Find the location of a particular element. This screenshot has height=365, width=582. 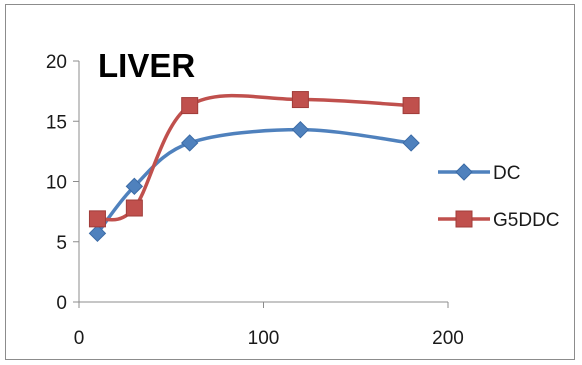

y-tick-label: 20 is located at coordinates (56, 62).